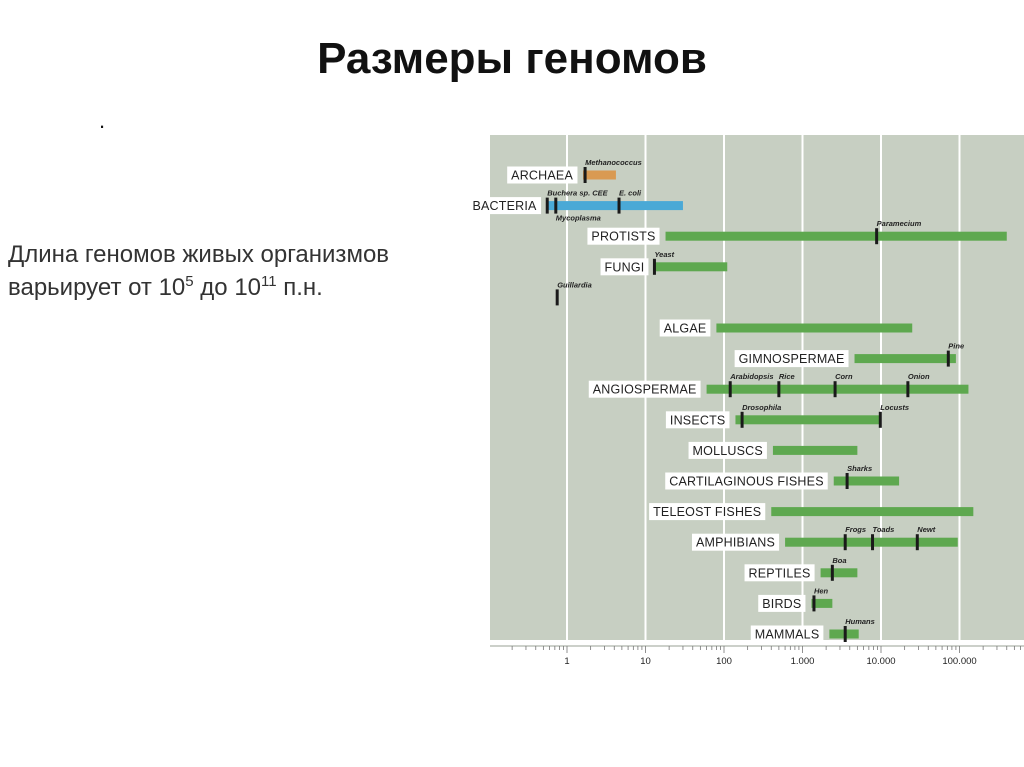 This screenshot has width=1024, height=767. I want to click on x-tick-label-10: 10, so click(645, 661).